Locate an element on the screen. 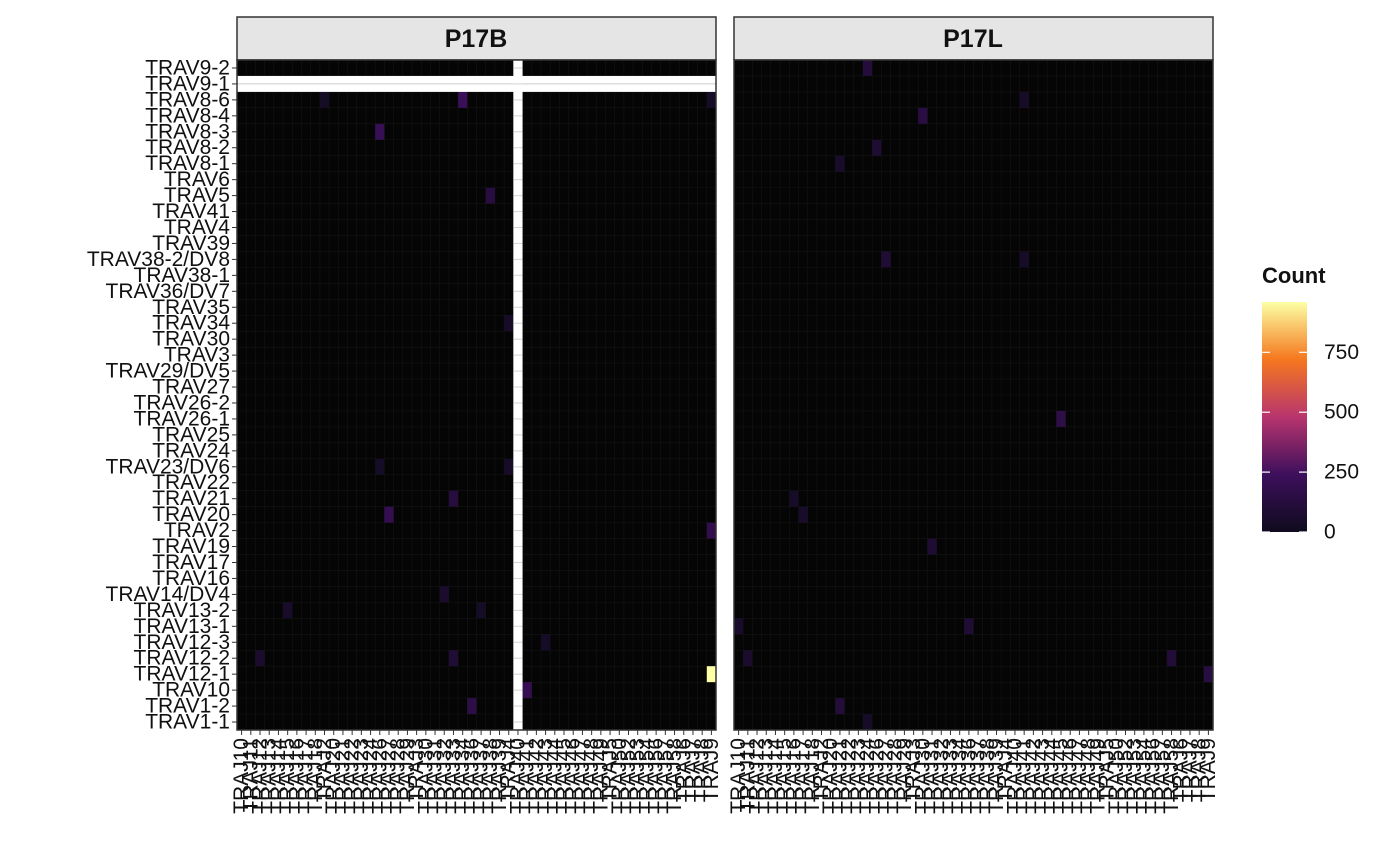 Image resolution: width=1400 pixels, height=866 pixels. y-tick-label-trav20: TRAV20 is located at coordinates (191, 514).